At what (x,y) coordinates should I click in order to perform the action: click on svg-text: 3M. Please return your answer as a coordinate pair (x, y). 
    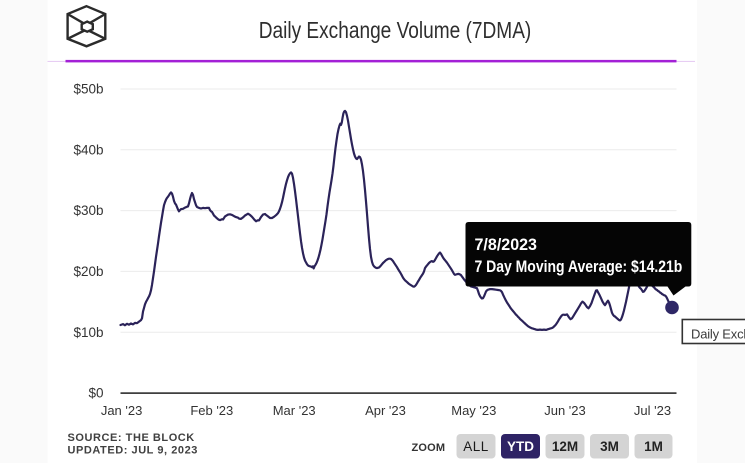
    Looking at the image, I should click on (609, 446).